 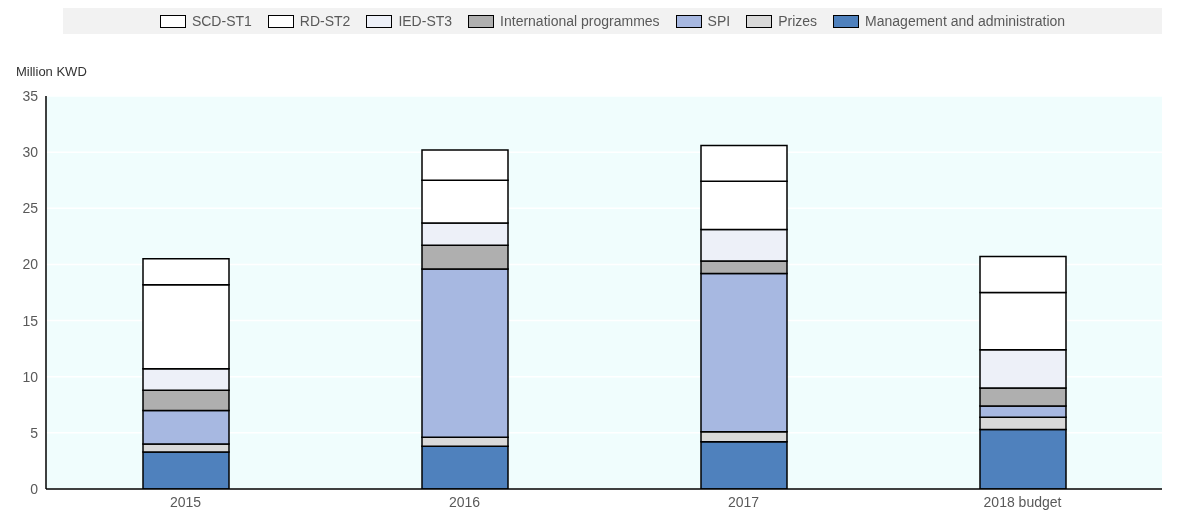 What do you see at coordinates (30, 208) in the screenshot?
I see `y-tick-label: 25` at bounding box center [30, 208].